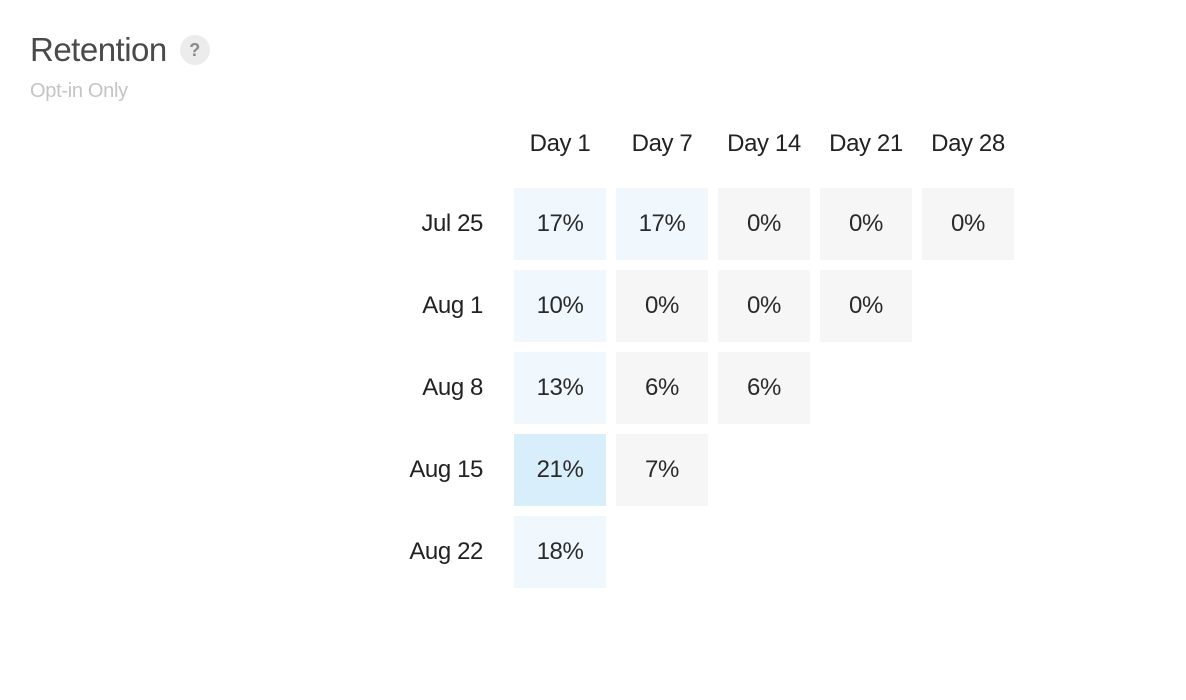 This screenshot has height=700, width=1186. What do you see at coordinates (452, 387) in the screenshot?
I see `cohort-label: Aug 8` at bounding box center [452, 387].